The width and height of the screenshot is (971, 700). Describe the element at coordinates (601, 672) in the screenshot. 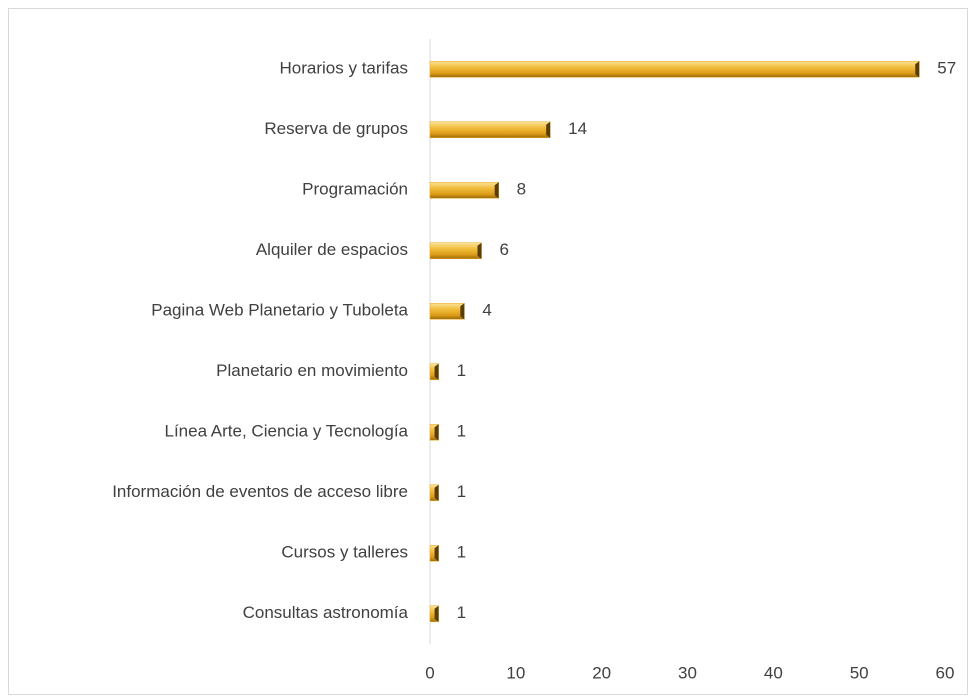

I see `x-tick-label: 20` at that location.